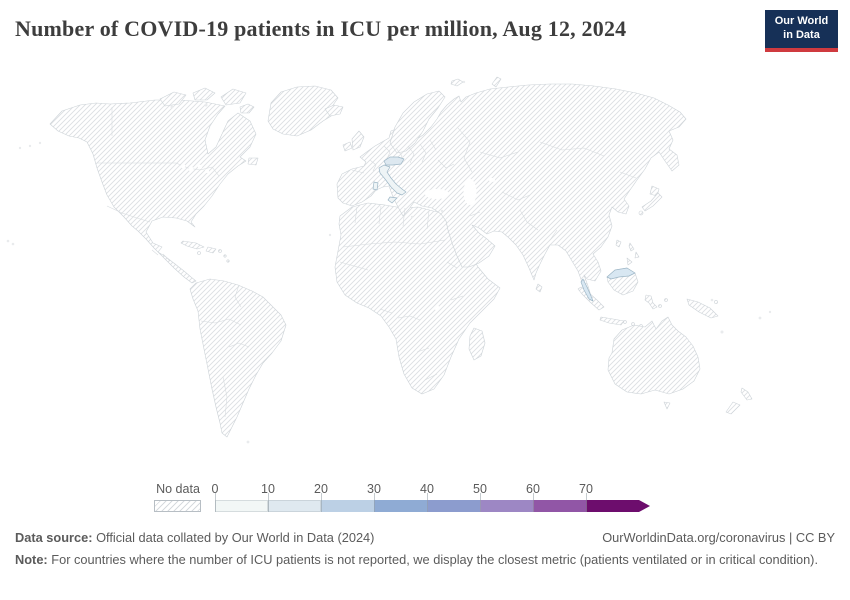 Image resolution: width=850 pixels, height=600 pixels. Describe the element at coordinates (504, 229) in the screenshot. I see `countries-with-data` at that location.